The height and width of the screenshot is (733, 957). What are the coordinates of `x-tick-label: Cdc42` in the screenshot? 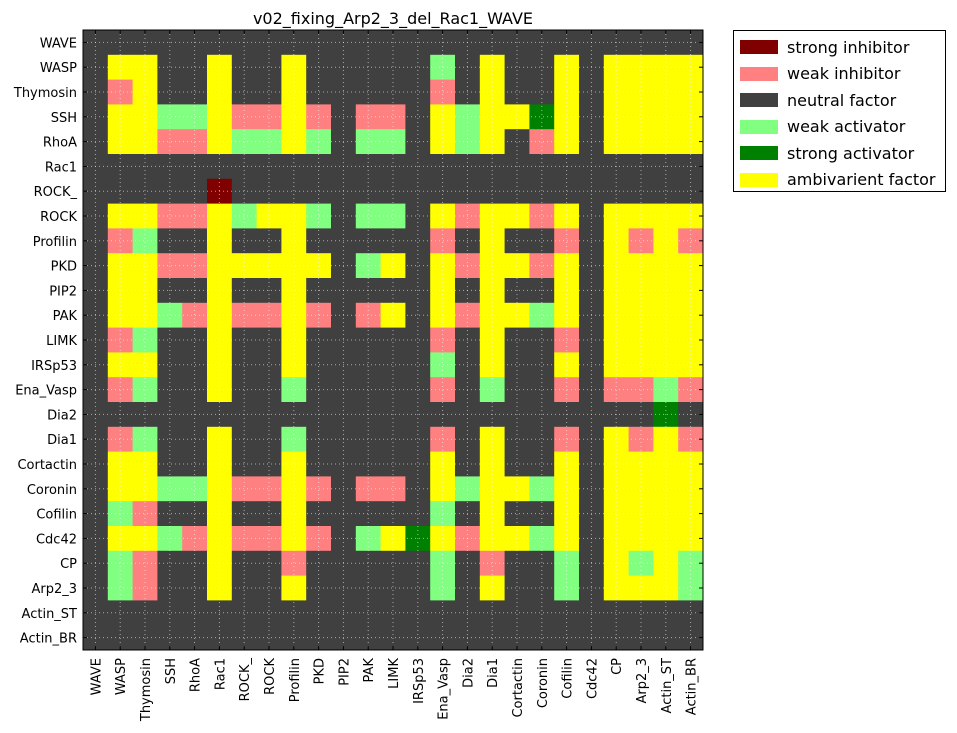 It's located at (592, 678).